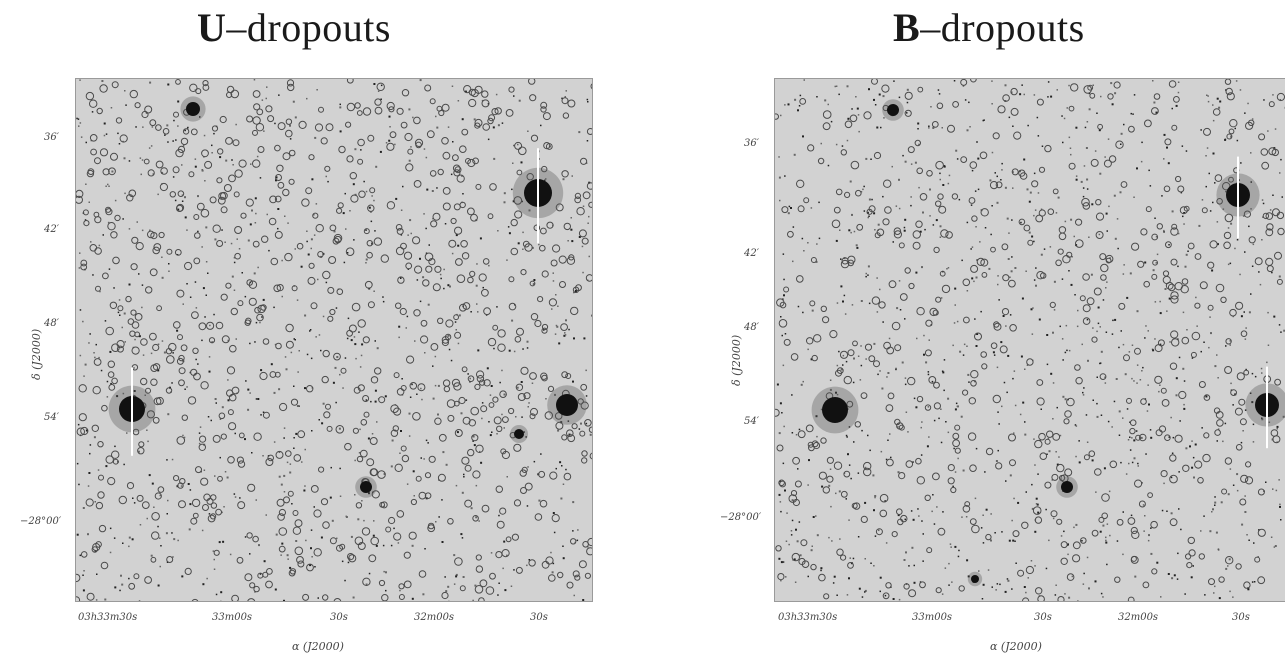 This screenshot has width=1285, height=658. What do you see at coordinates (751, 327) in the screenshot?
I see `b-dec-tick-48: 48′` at bounding box center [751, 327].